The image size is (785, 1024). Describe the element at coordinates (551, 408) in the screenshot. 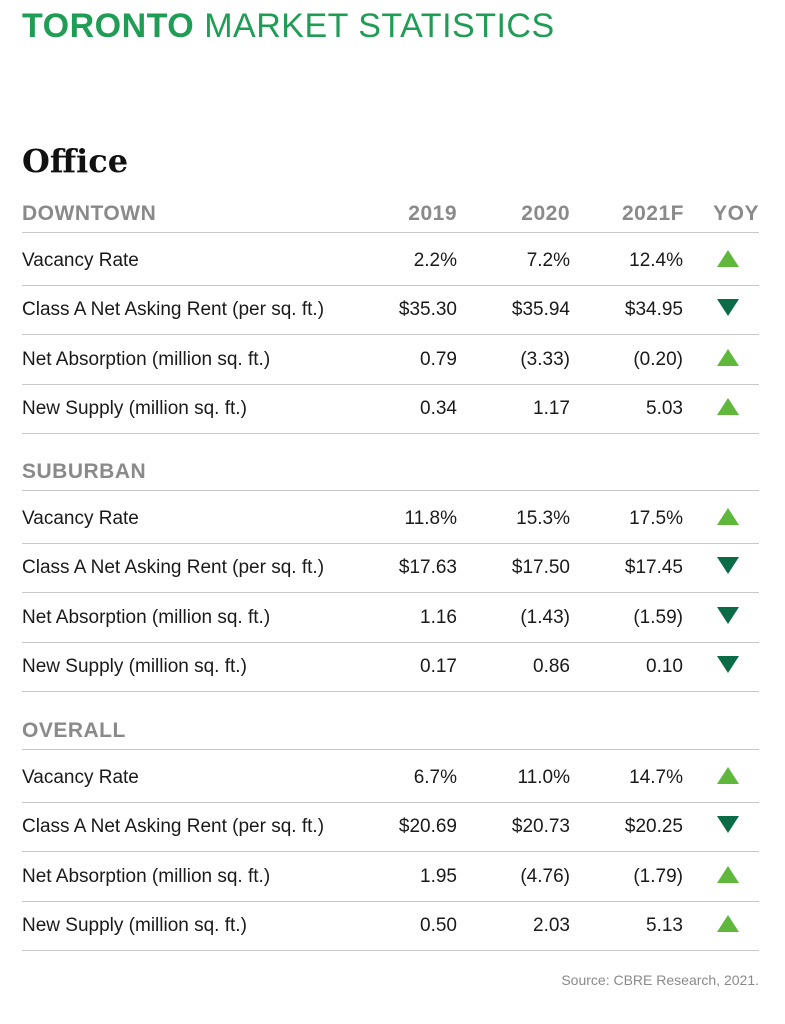

I see `cell-2020: 1.17` at that location.